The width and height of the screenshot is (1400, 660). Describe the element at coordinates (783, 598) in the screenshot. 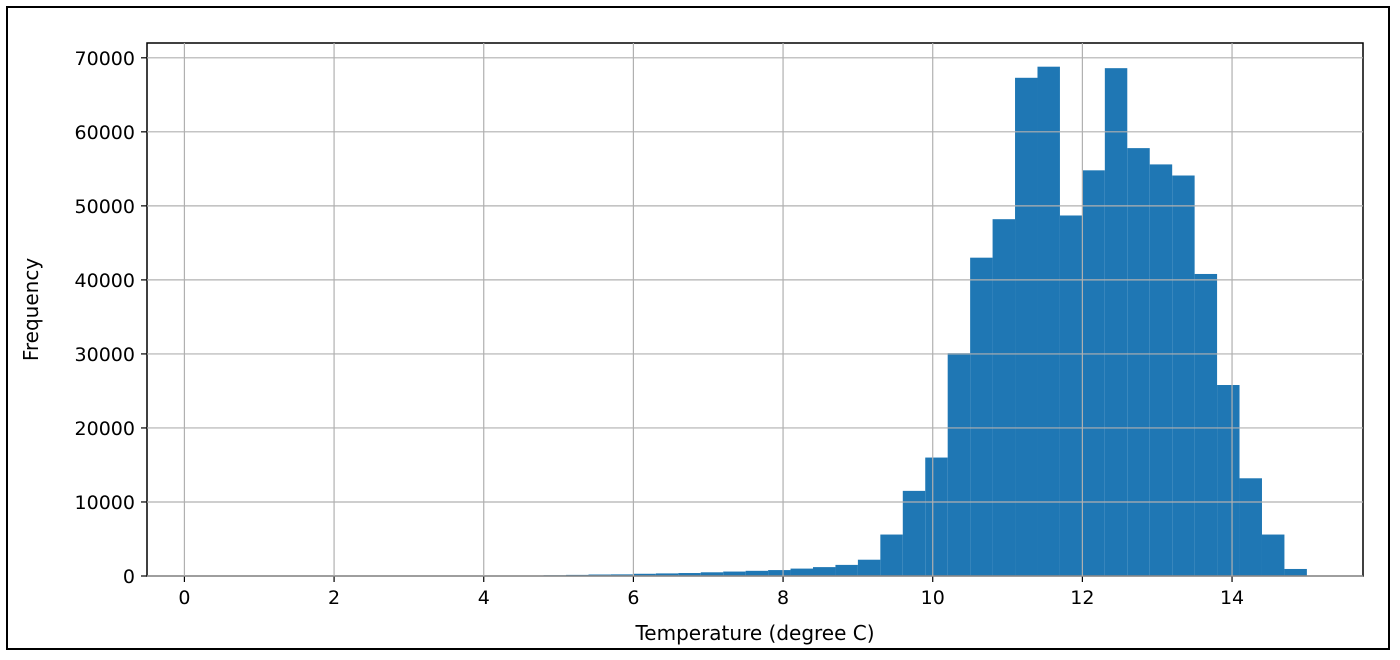

I see `x-tick-label: 8` at that location.